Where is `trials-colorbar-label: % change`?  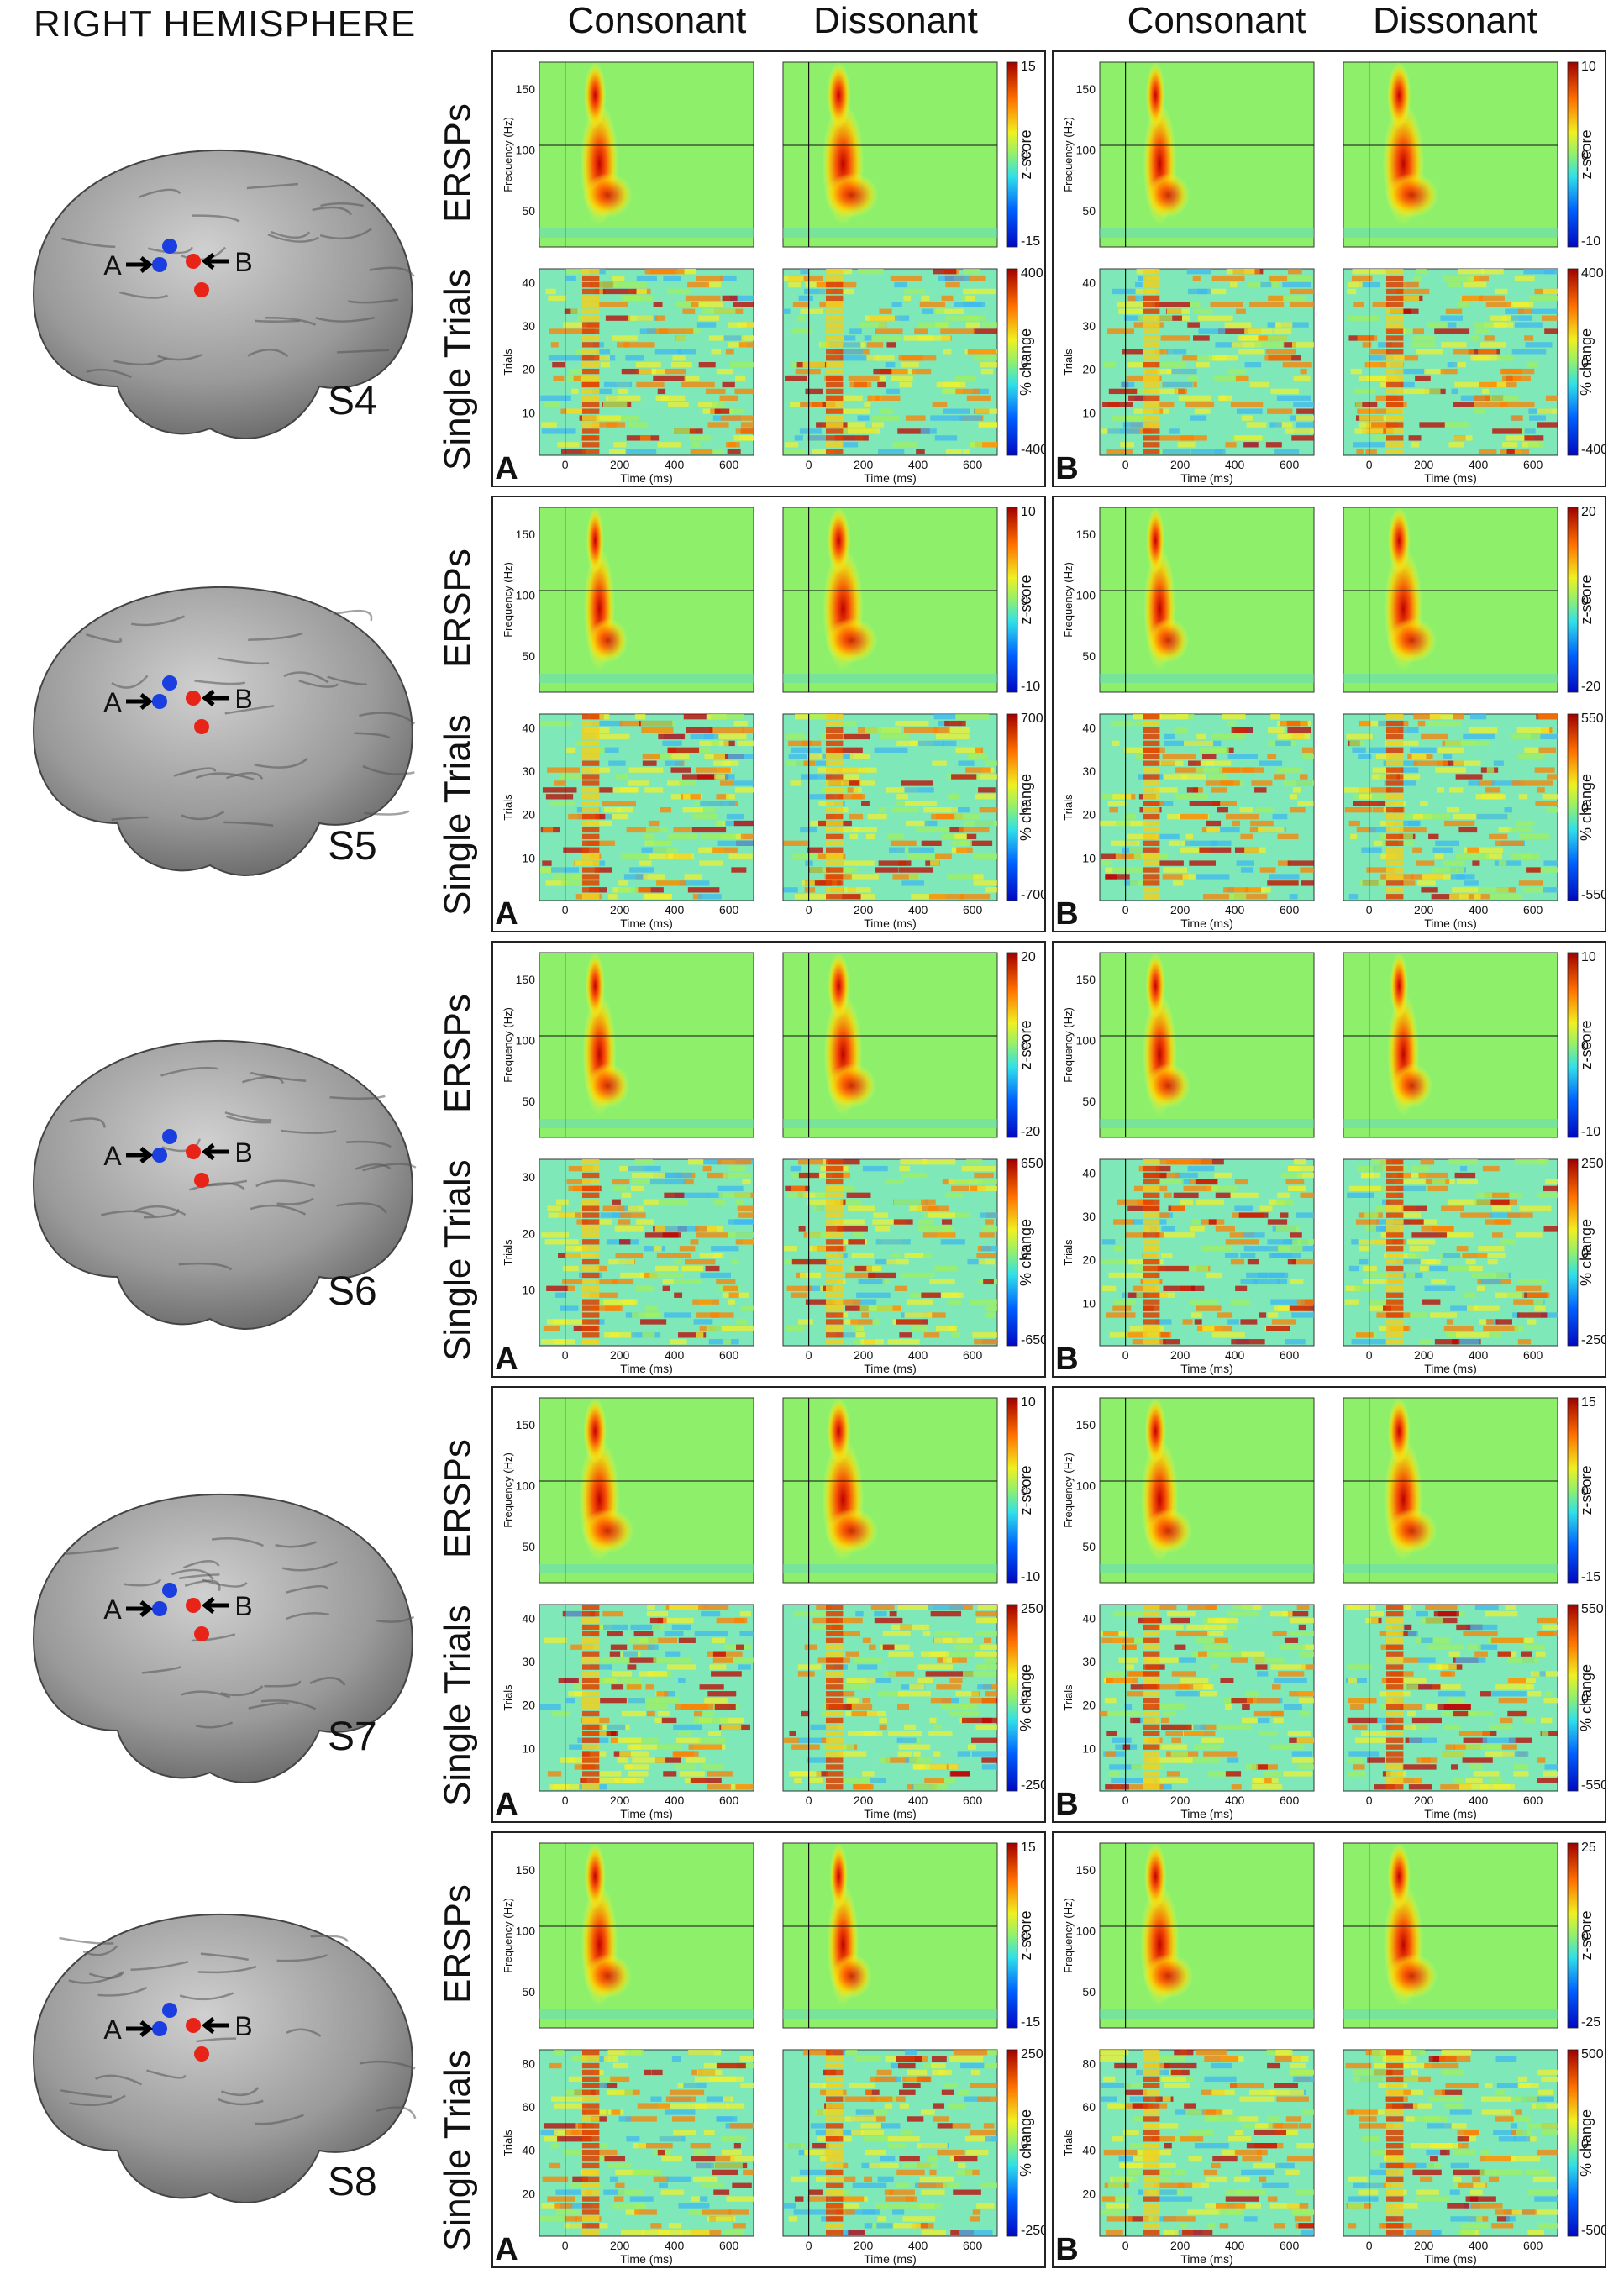 trials-colorbar-label: % change is located at coordinates (1586, 1252).